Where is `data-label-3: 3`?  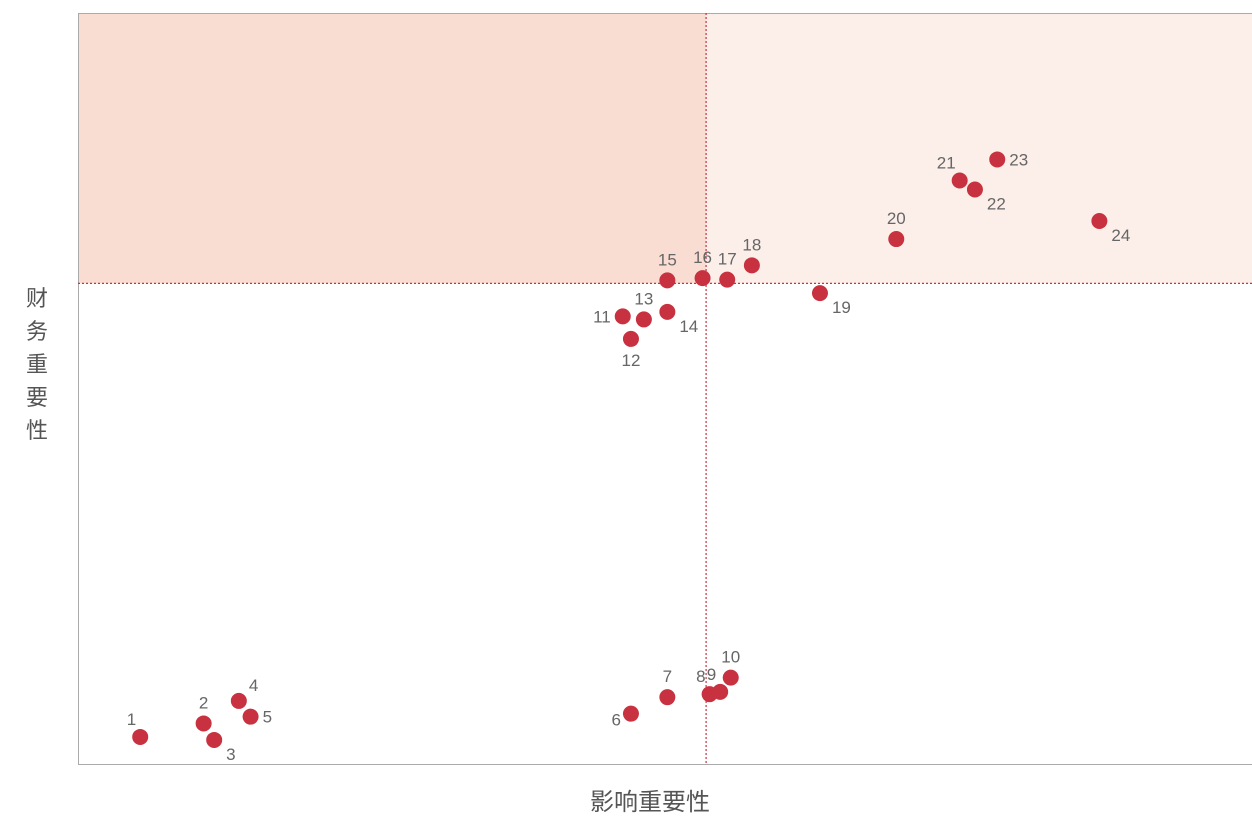 data-label-3: 3 is located at coordinates (230, 754).